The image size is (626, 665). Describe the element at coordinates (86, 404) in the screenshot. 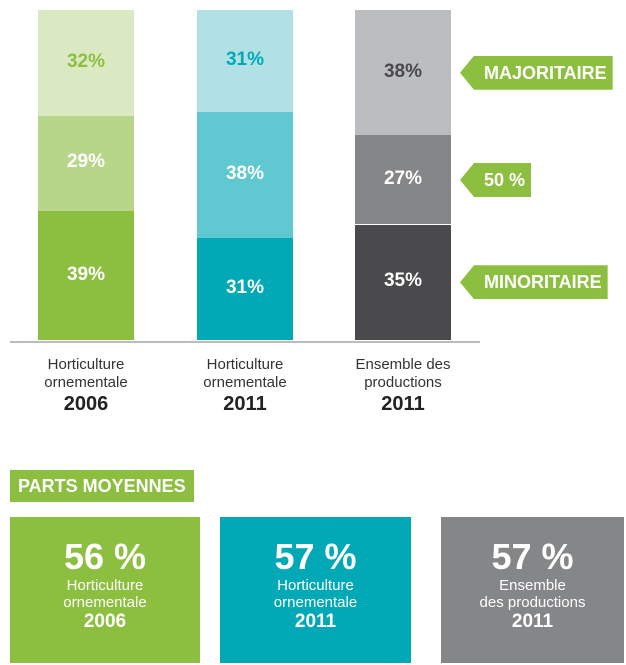

I see `category-year: 2006` at that location.